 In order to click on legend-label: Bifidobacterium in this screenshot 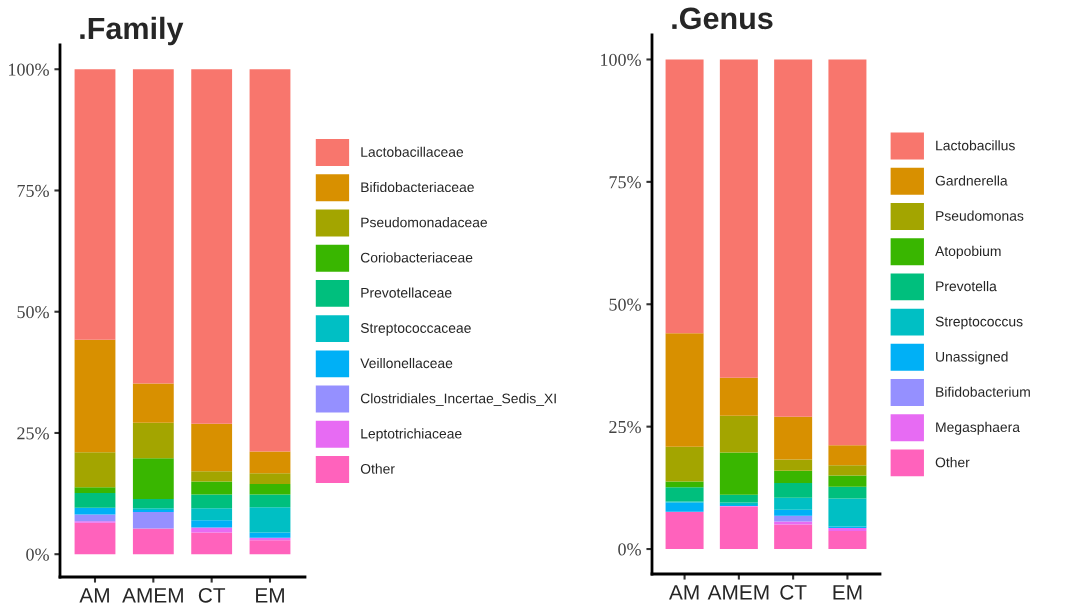, I will do `click(983, 391)`.